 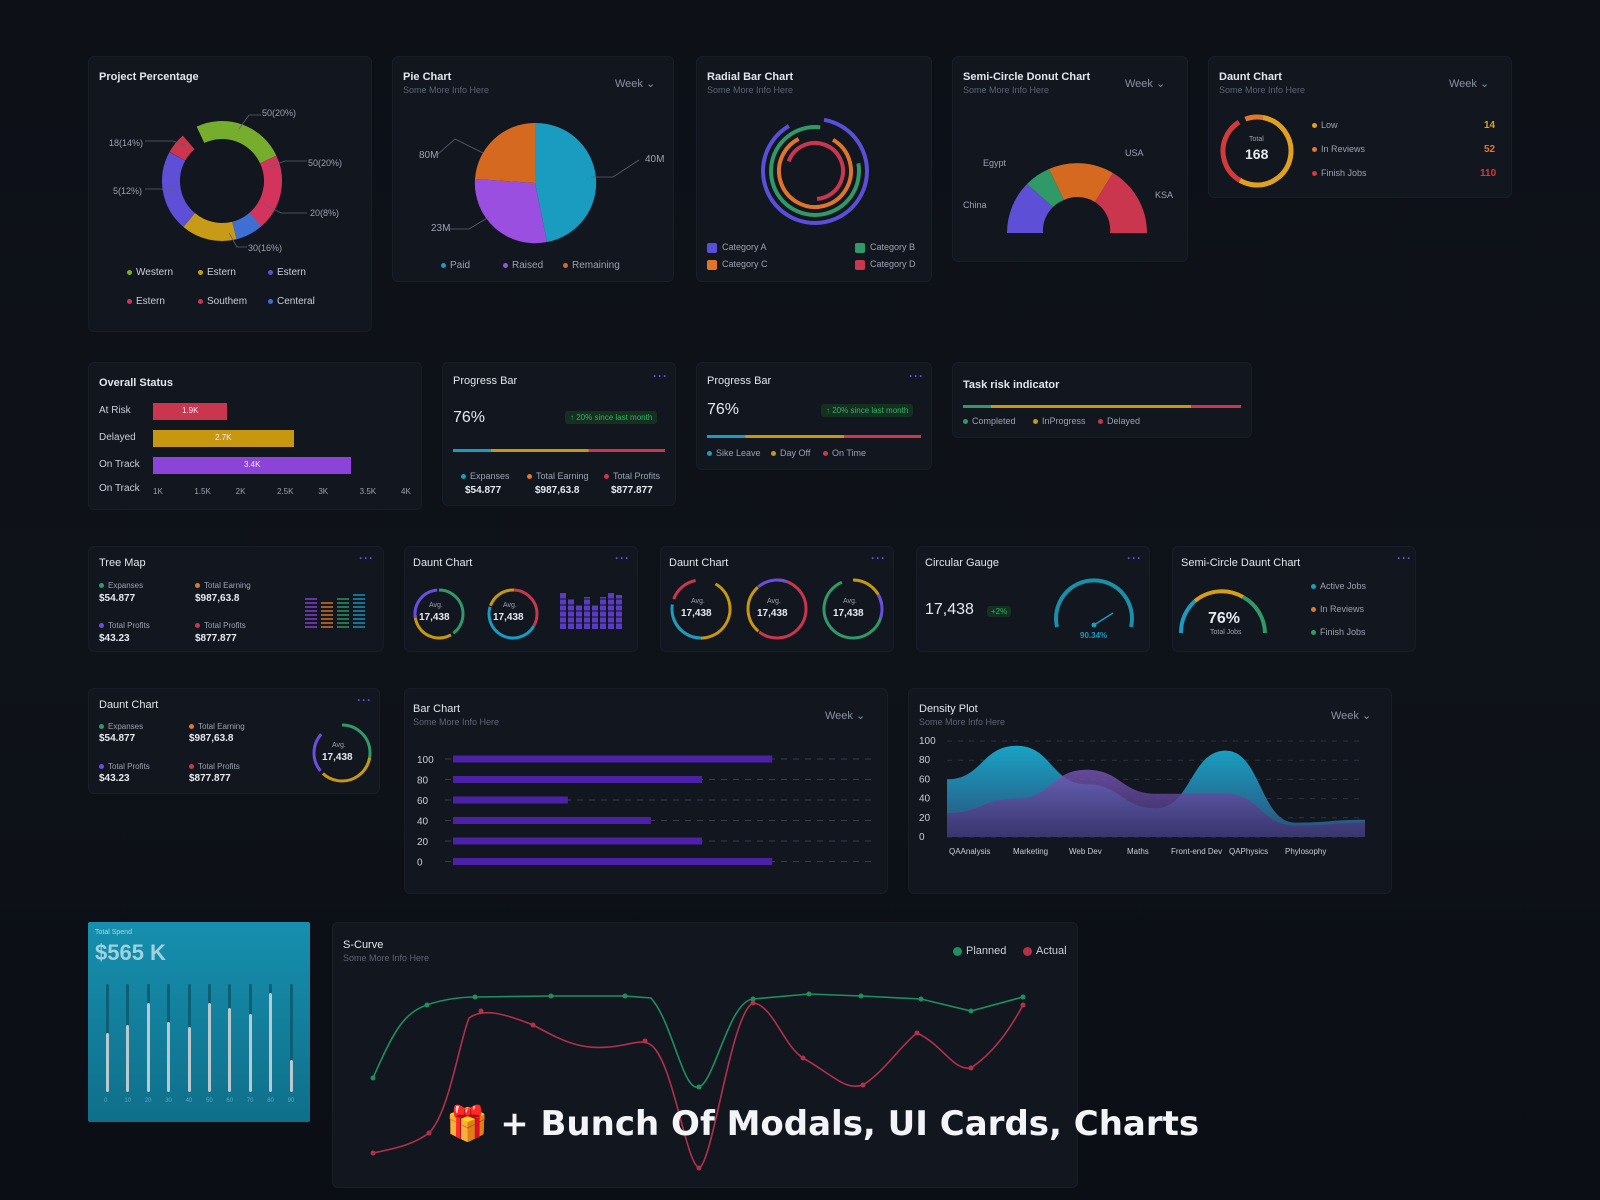 I want to click on x-tick-label: Phylosophy, so click(x=1305, y=851).